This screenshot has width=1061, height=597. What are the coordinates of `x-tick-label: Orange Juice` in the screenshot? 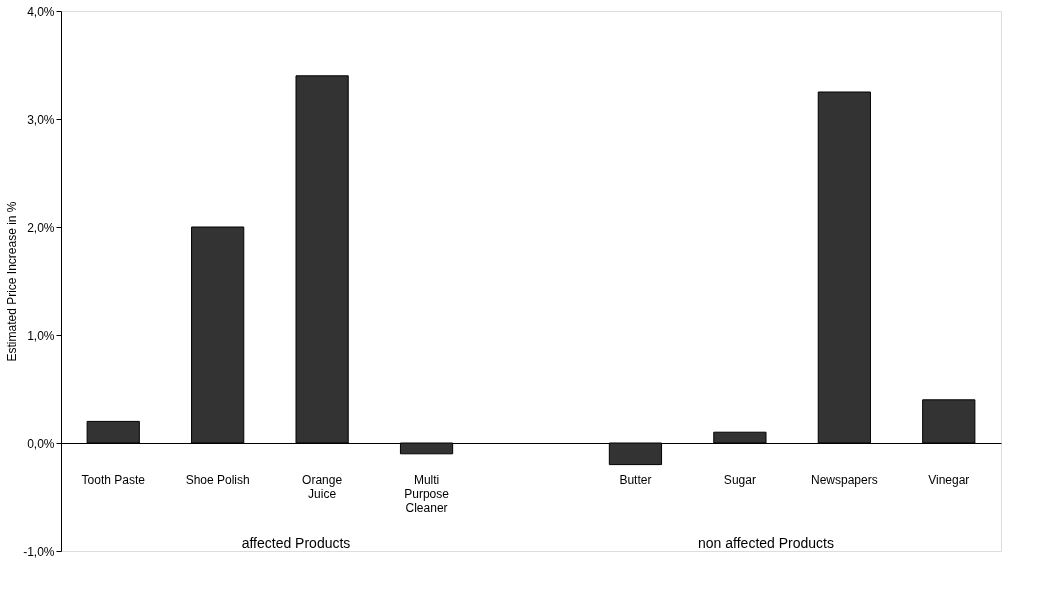 It's located at (322, 486).